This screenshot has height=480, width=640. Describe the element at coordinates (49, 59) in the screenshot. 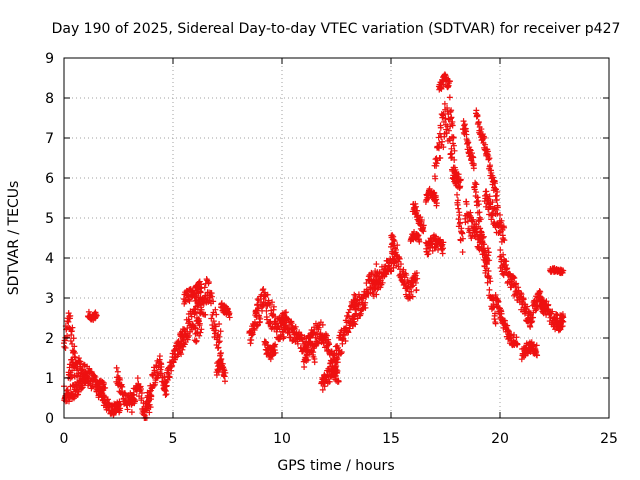

I see `y-tick-label: 9` at that location.